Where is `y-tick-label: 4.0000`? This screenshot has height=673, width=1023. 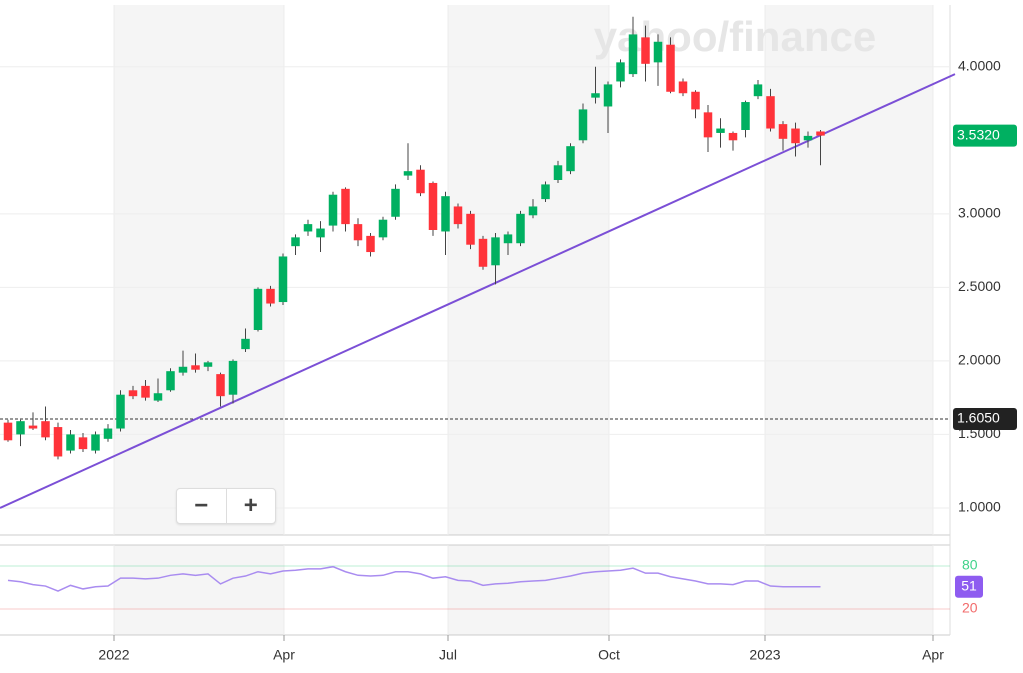 y-tick-label: 4.0000 is located at coordinates (979, 65).